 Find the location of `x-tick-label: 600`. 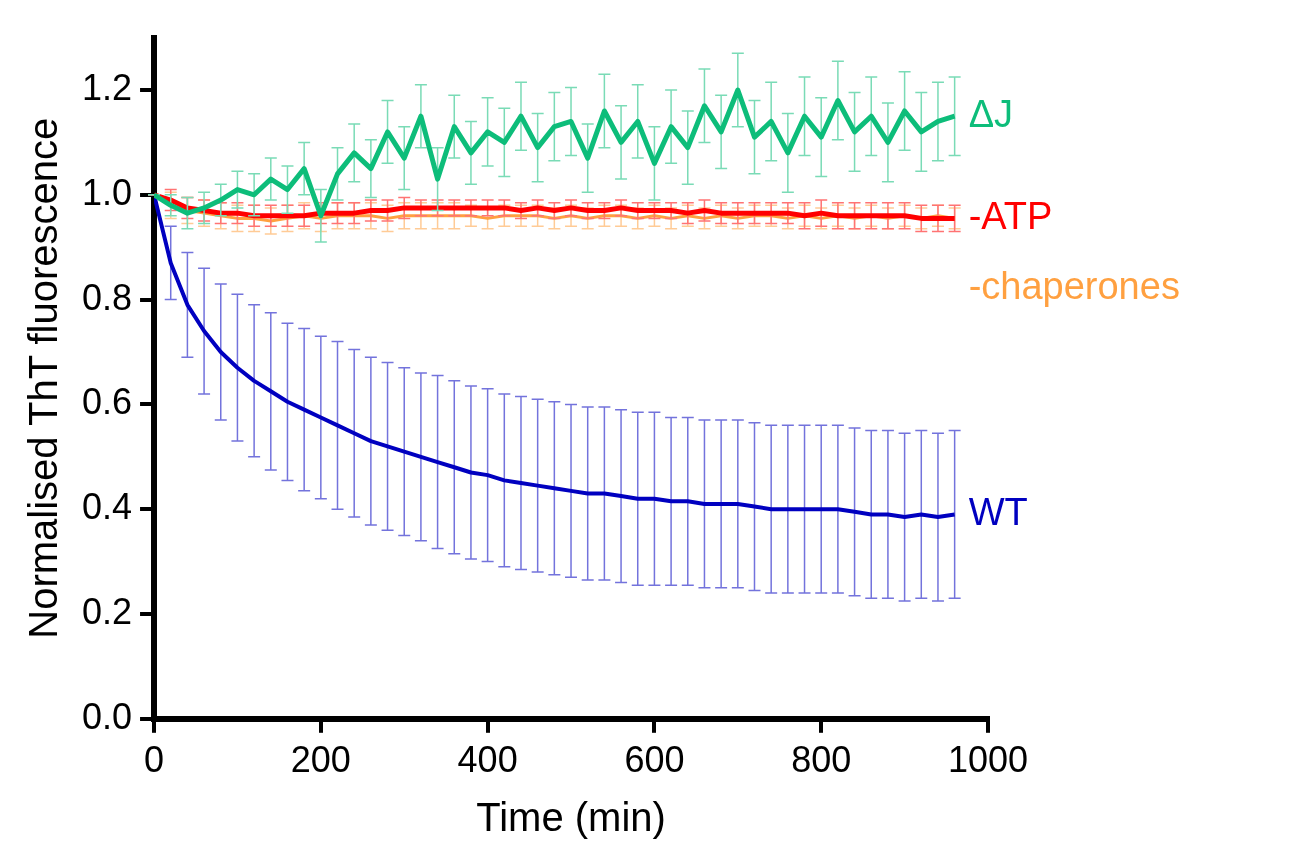

x-tick-label: 600 is located at coordinates (654, 760).